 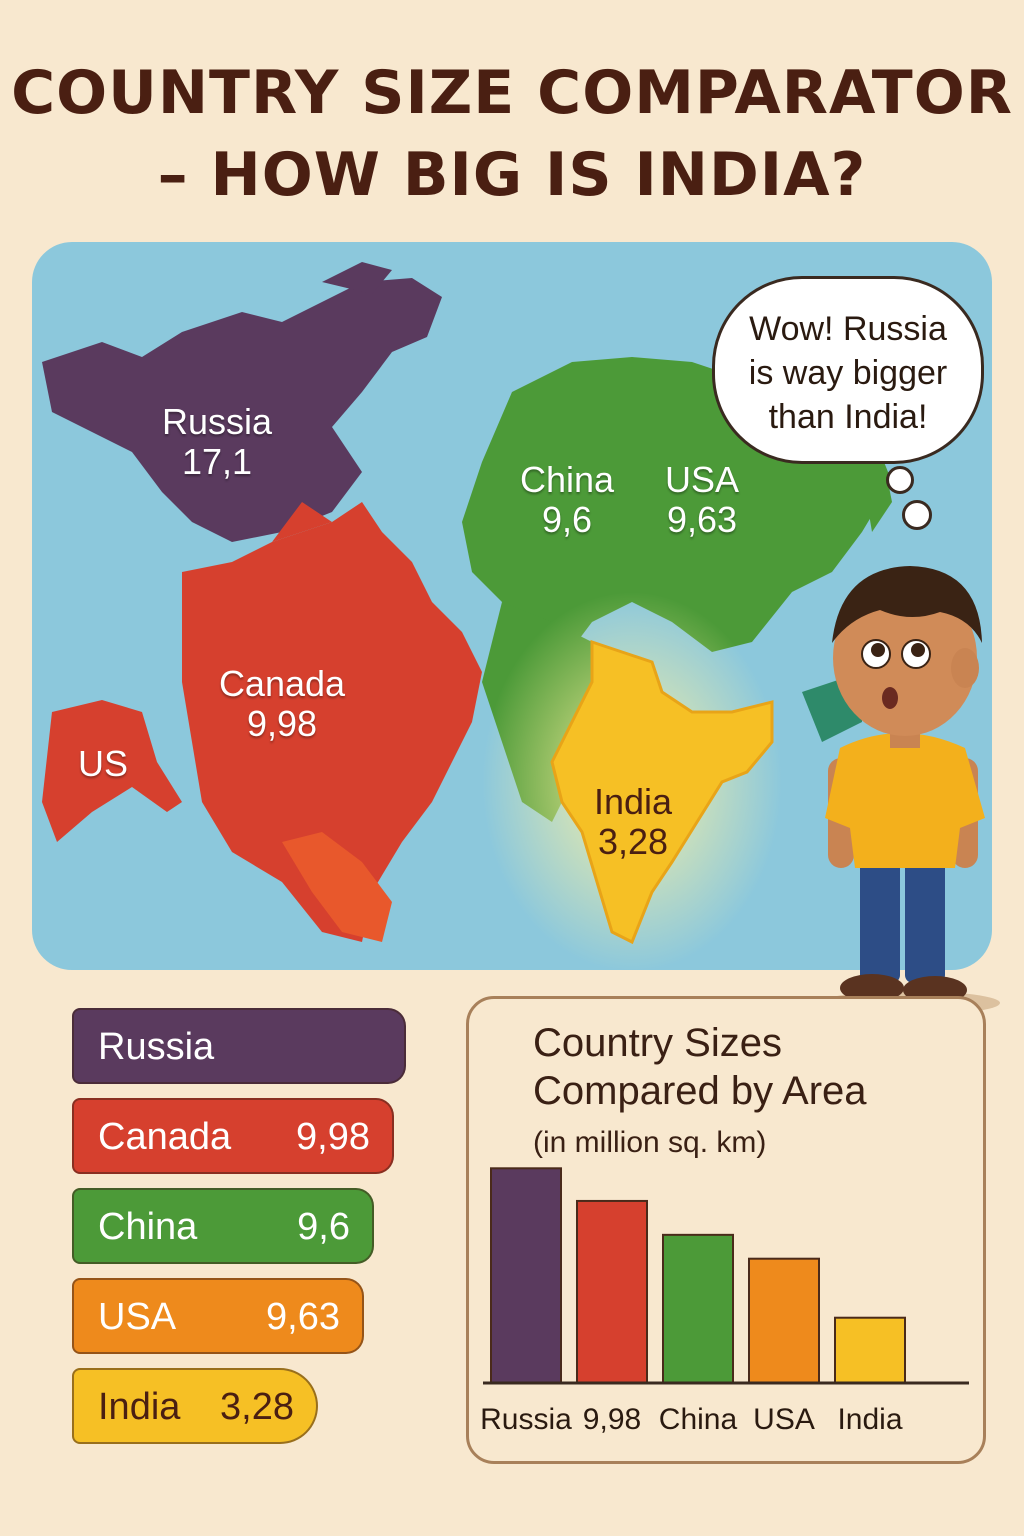 What do you see at coordinates (784, 1419) in the screenshot?
I see `x-tick-label-3: USA` at bounding box center [784, 1419].